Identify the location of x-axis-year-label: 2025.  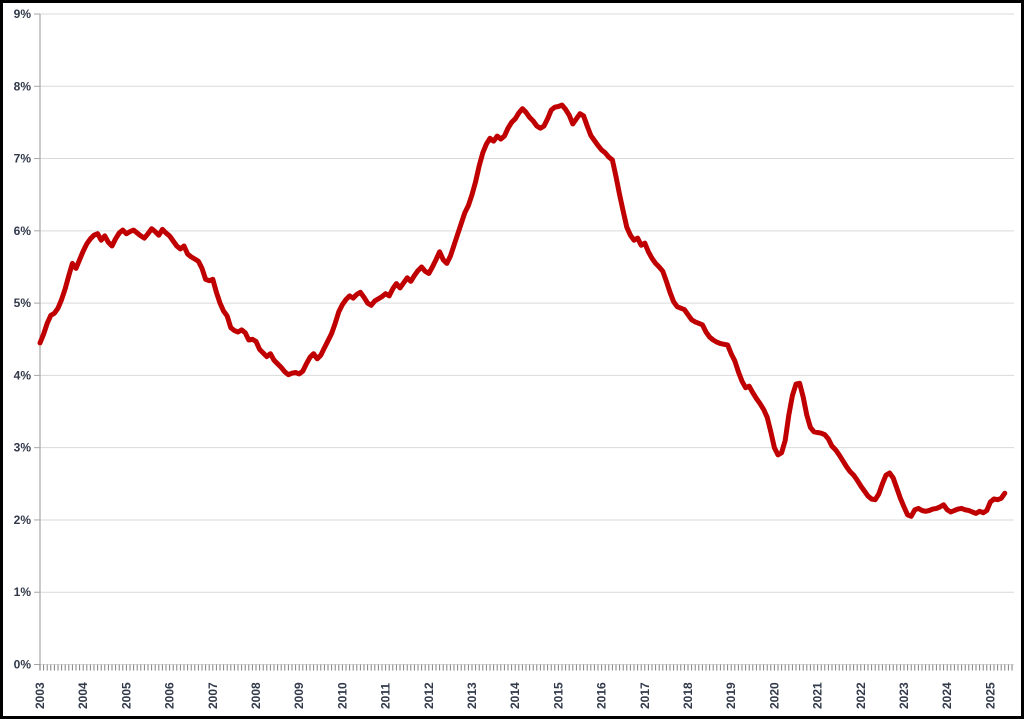
(990, 695).